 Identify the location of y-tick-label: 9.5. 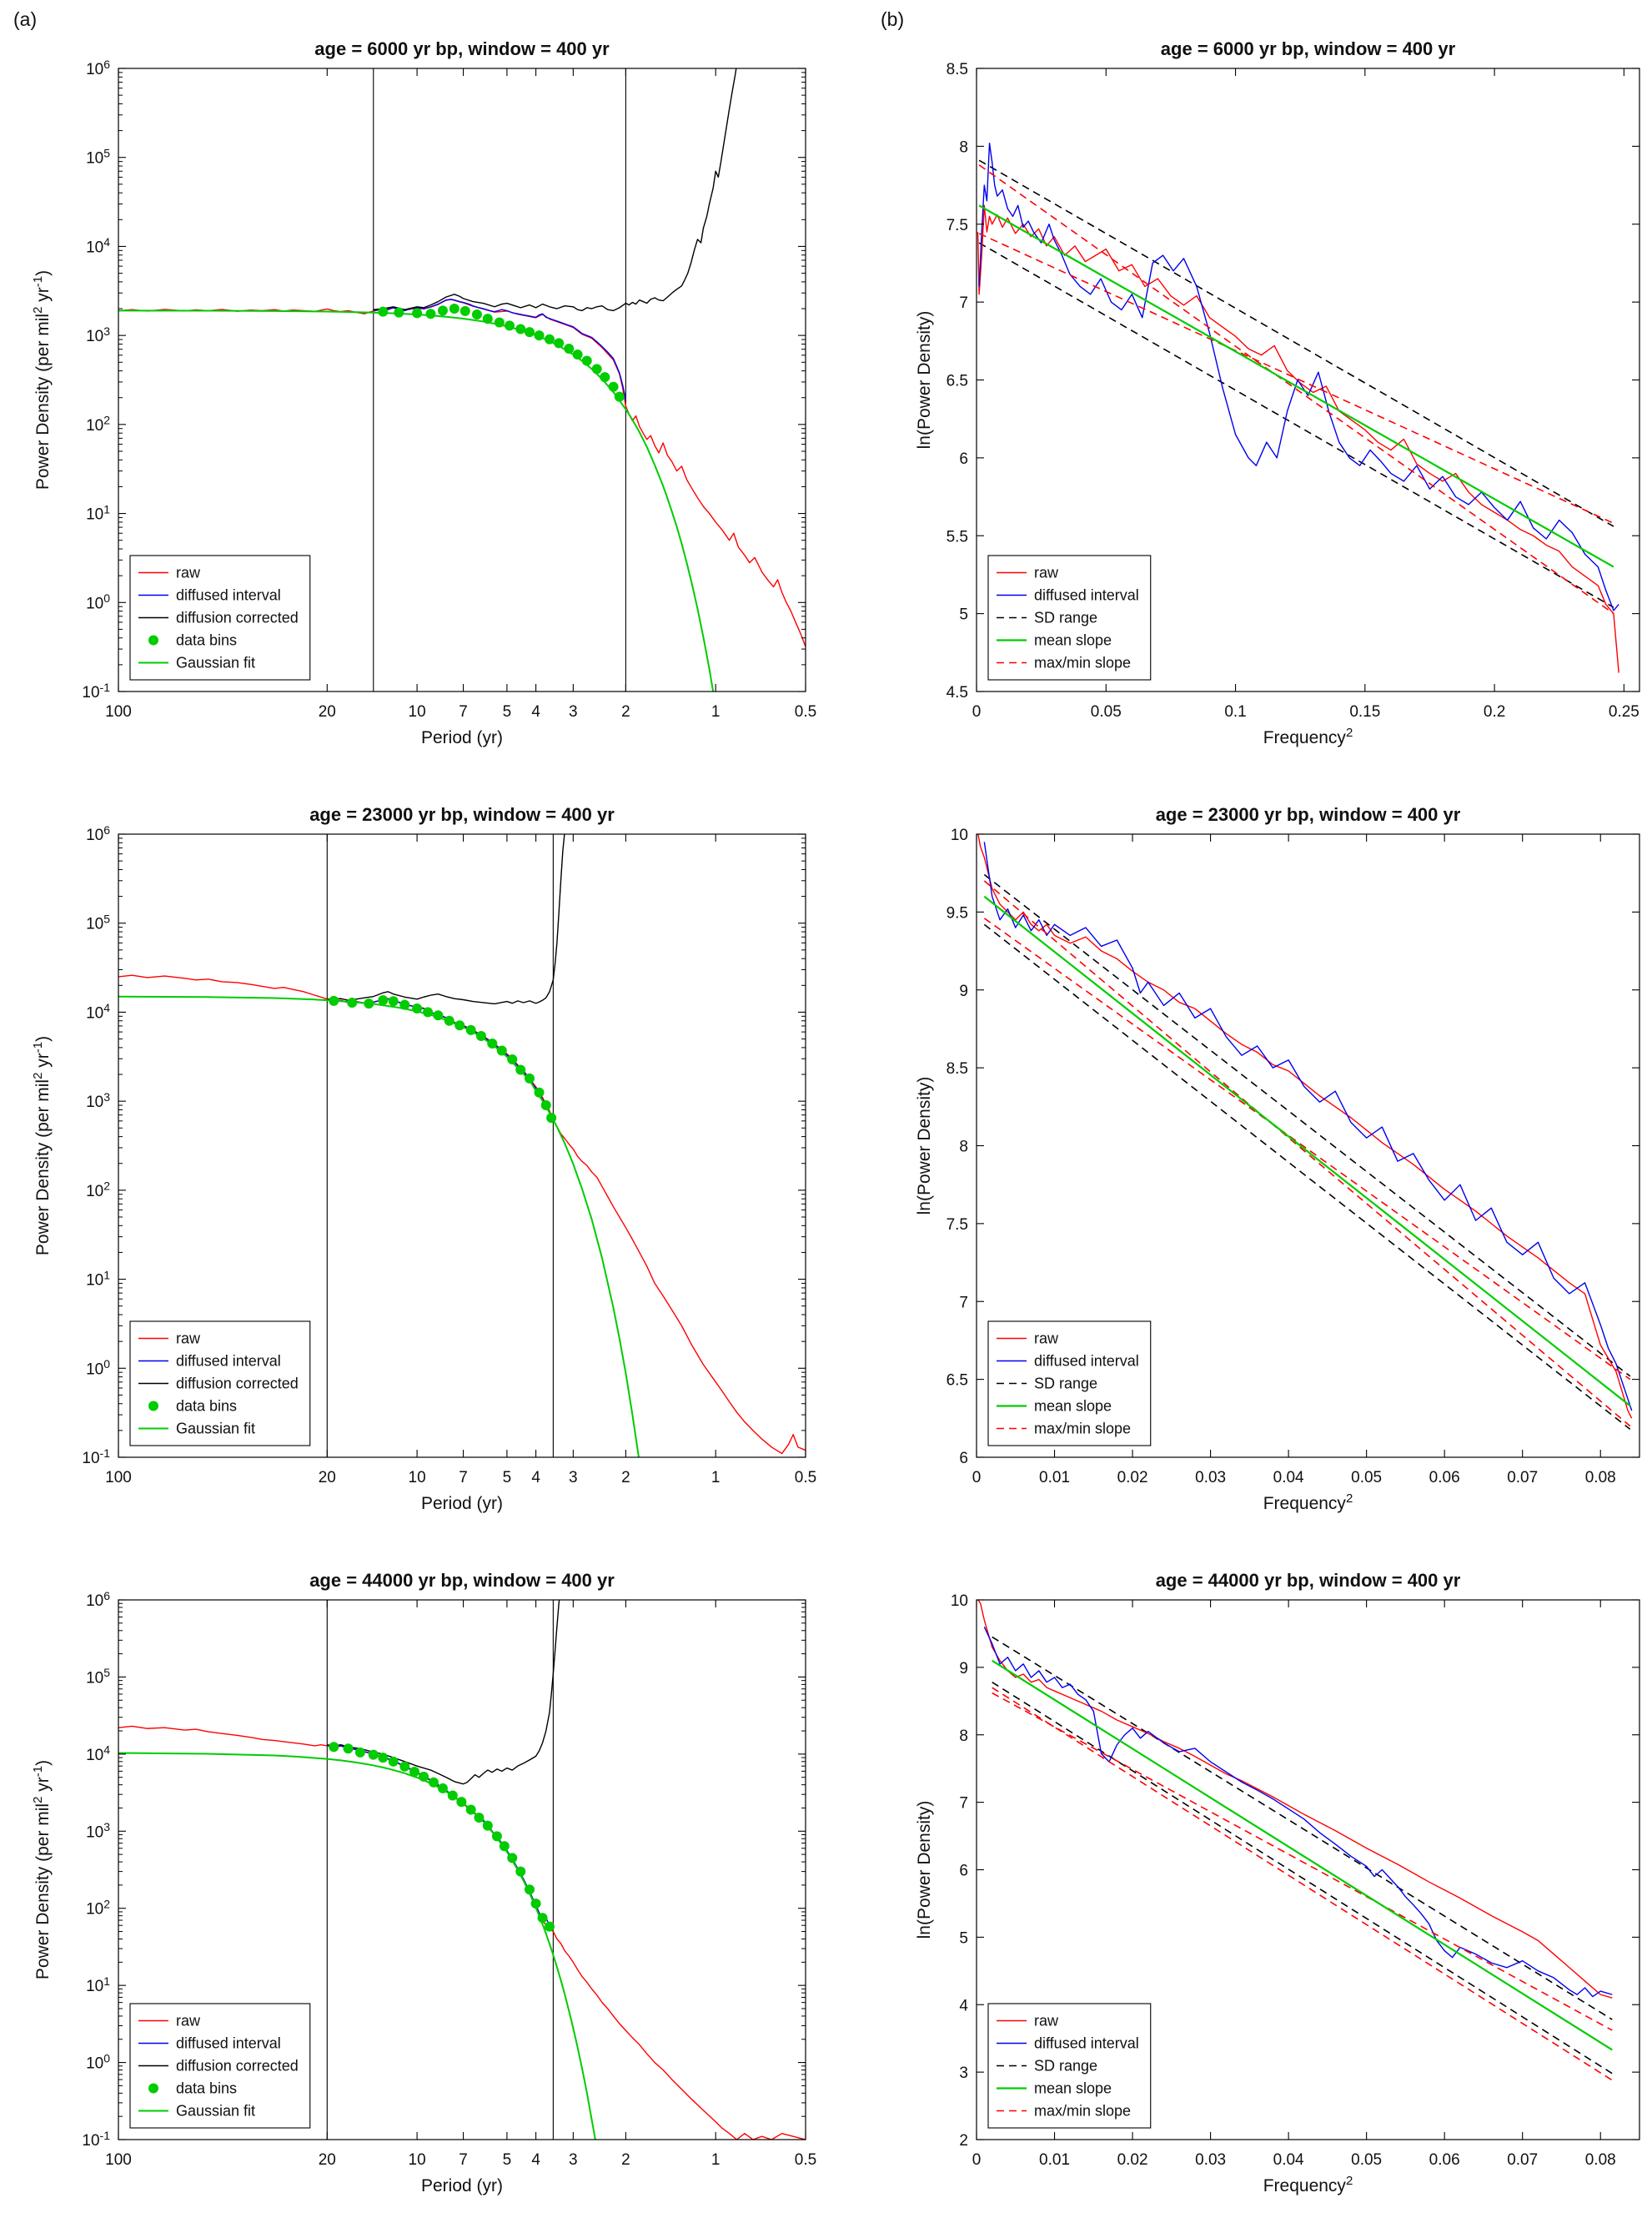
(957, 913).